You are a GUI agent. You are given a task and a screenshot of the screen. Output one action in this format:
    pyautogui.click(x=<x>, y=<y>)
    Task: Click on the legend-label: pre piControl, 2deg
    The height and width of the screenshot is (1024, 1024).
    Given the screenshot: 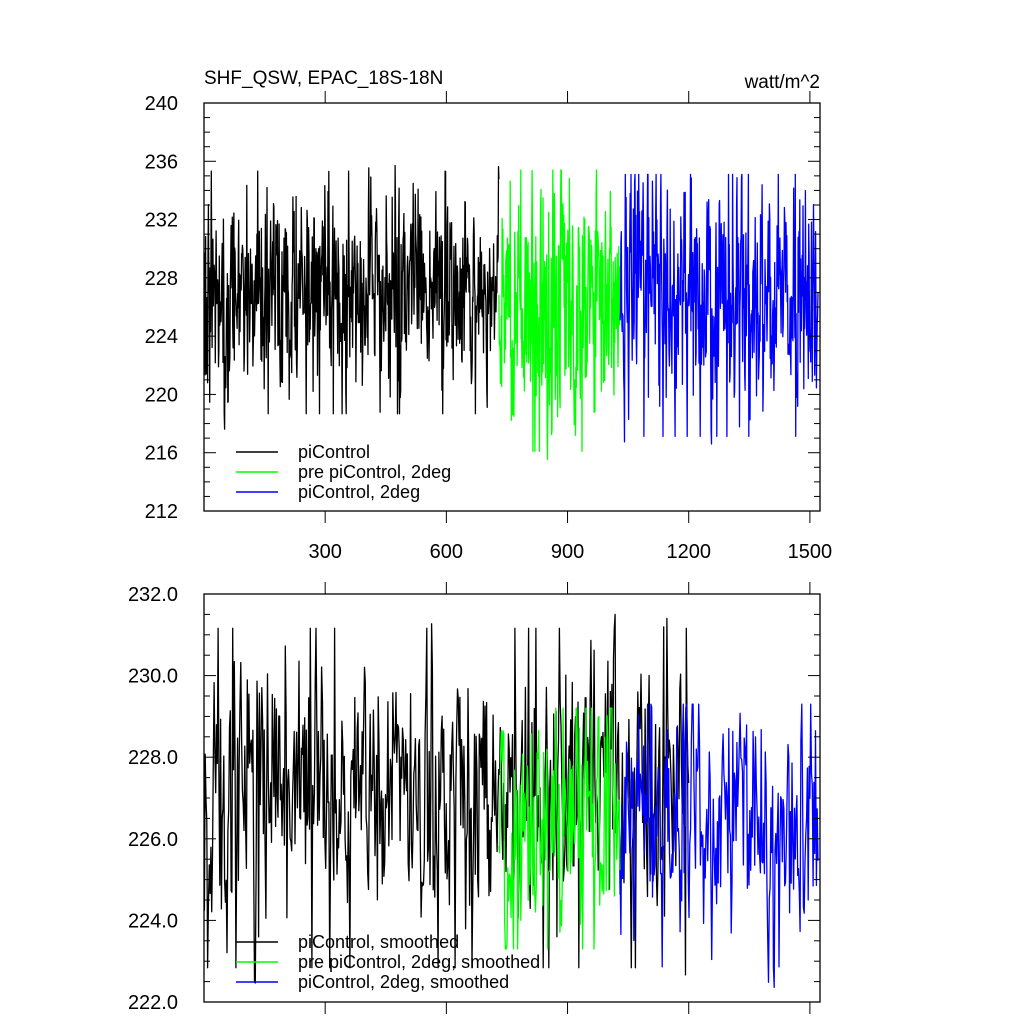 What is the action you would take?
    pyautogui.click(x=374, y=472)
    